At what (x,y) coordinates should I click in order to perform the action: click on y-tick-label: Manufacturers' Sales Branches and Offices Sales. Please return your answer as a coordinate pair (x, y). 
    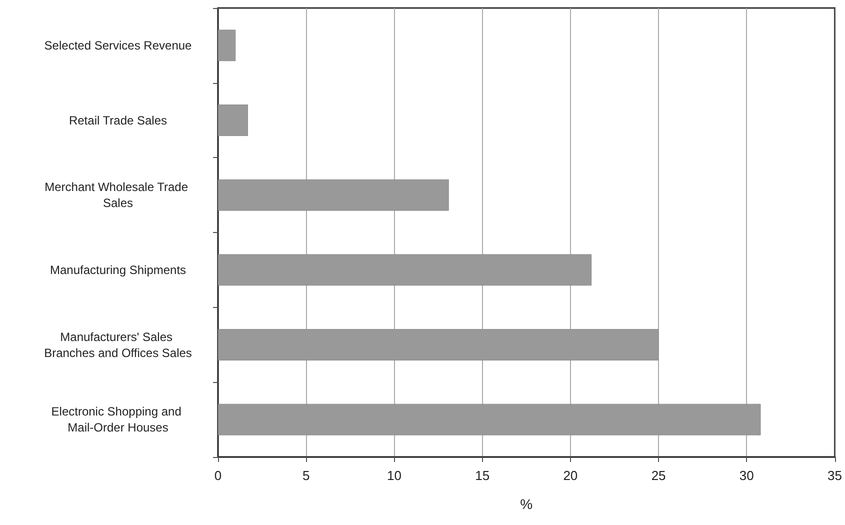
    Looking at the image, I should click on (118, 345).